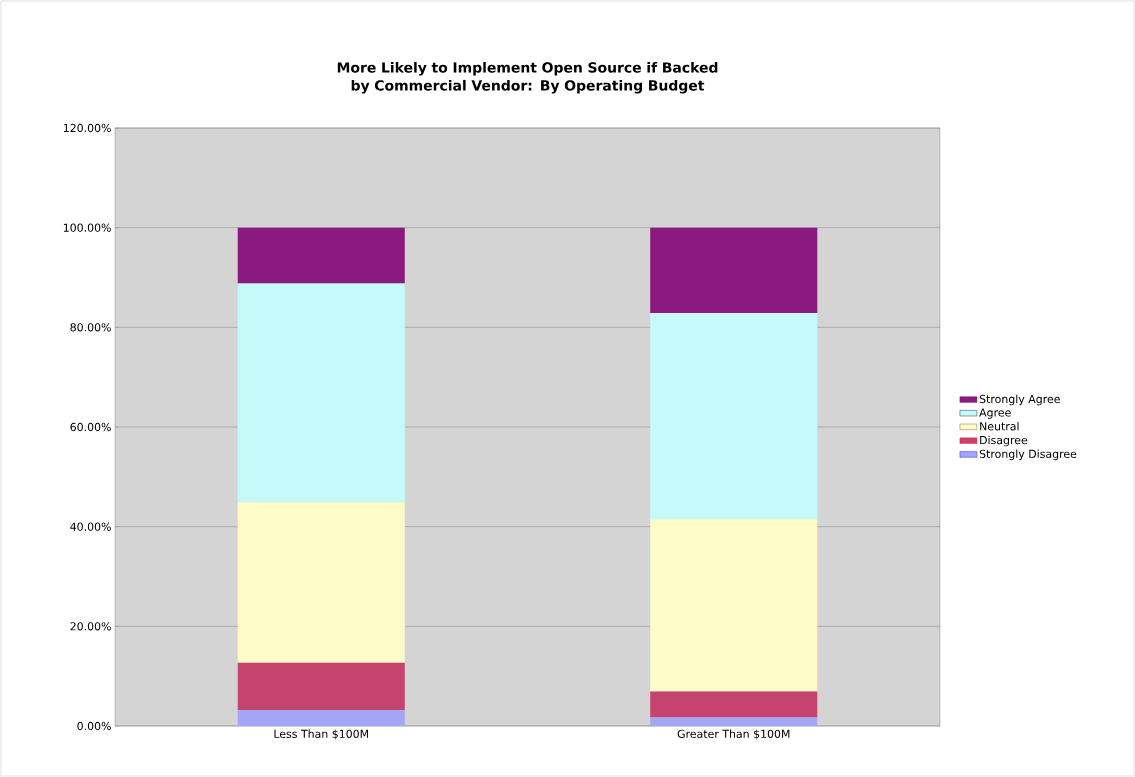 This screenshot has height=777, width=1135. Describe the element at coordinates (94, 726) in the screenshot. I see `y-tick-label: 0.00%` at that location.